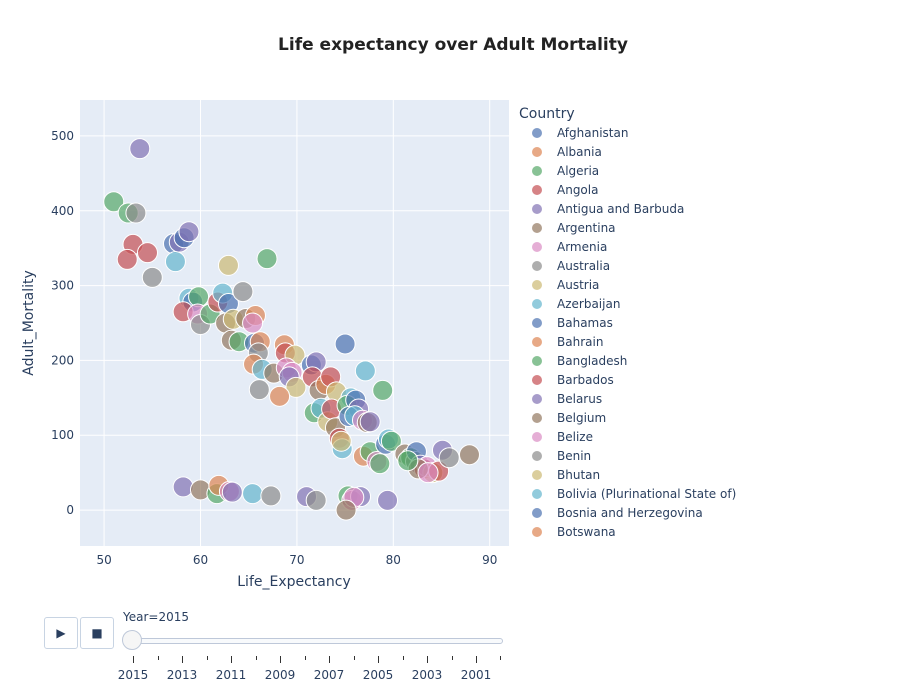 Image resolution: width=900 pixels, height=700 pixels. I want to click on y-tick-label: 500, so click(62, 136).